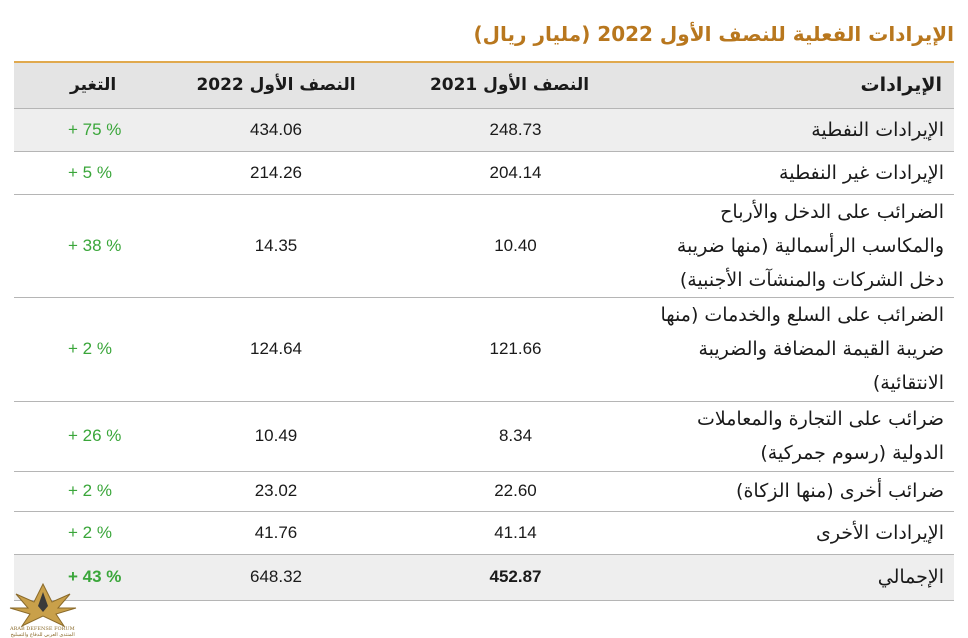  I want to click on watermark-subtitle: المنتدى العربي للدفاع والتسليح, so click(42, 635).